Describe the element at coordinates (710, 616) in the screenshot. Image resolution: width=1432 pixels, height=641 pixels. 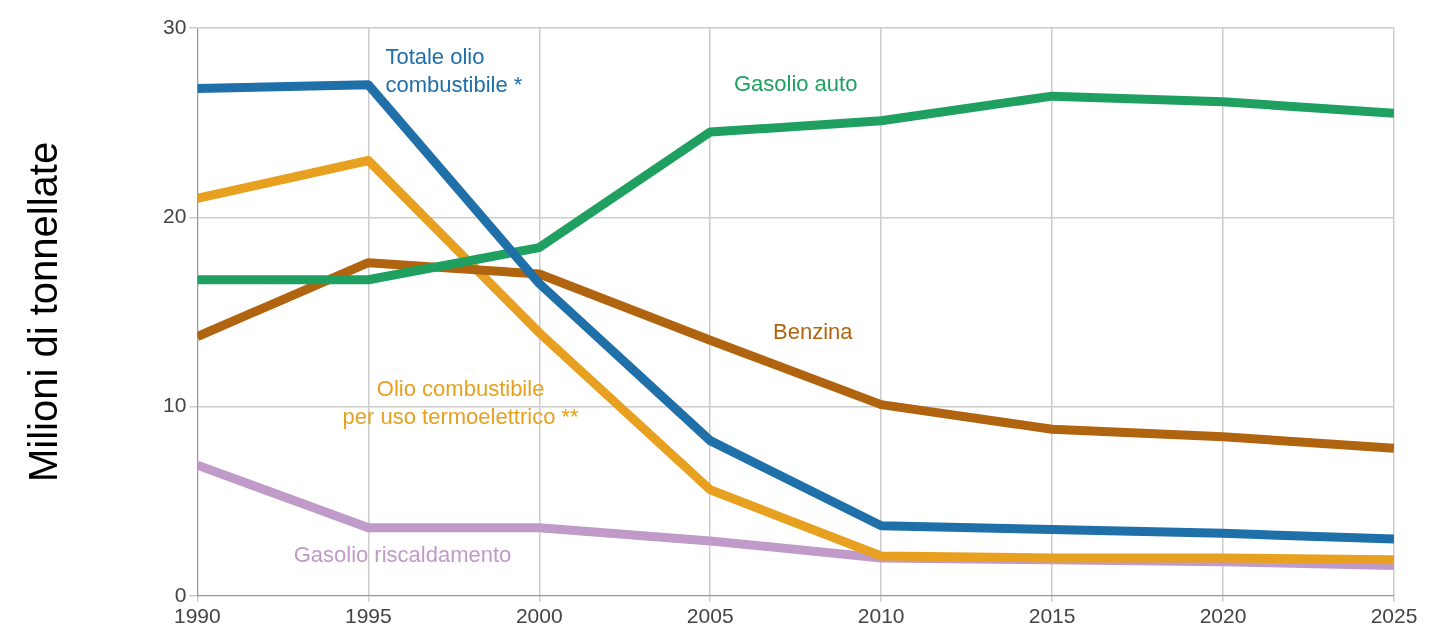
I see `x-tick-label: 2005` at that location.